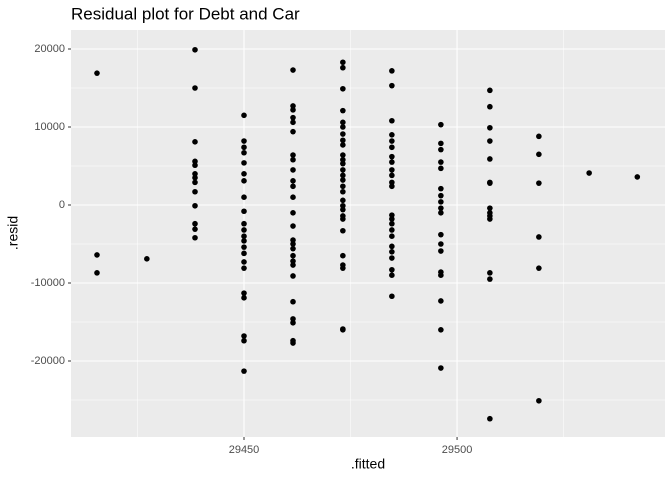 This screenshot has height=480, width=672. Describe the element at coordinates (368, 464) in the screenshot. I see `x-axis-title: .fitted` at that location.